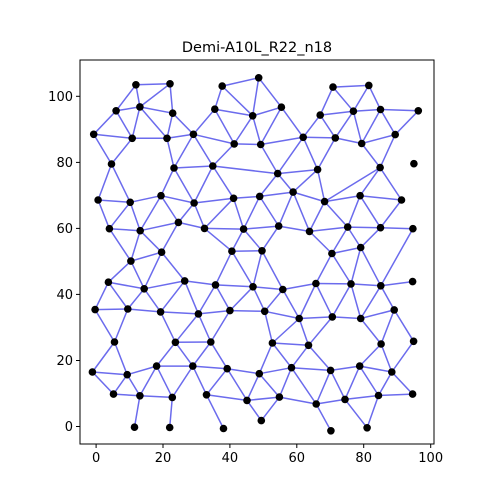  Describe the element at coordinates (64, 229) in the screenshot. I see `y-tick-label: 60` at that location.